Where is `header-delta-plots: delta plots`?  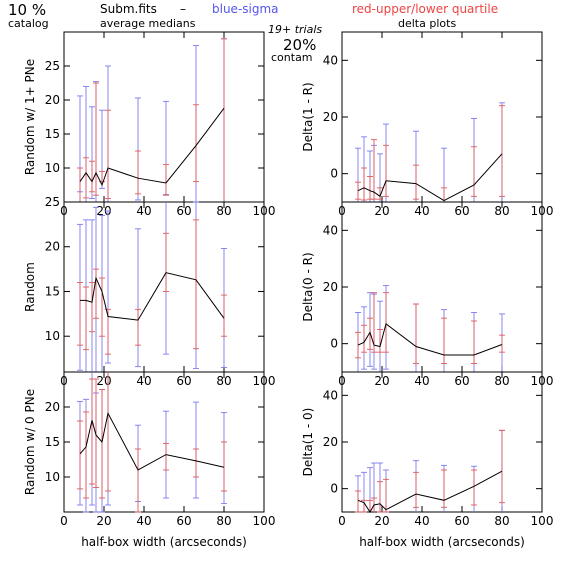 header-delta-plots: delta plots is located at coordinates (427, 23).